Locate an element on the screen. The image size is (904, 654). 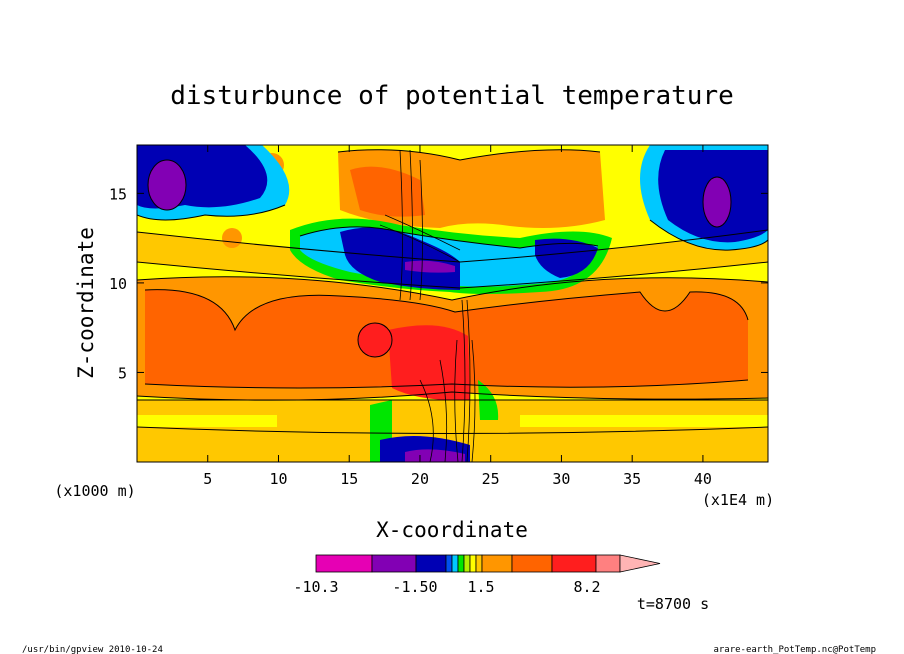
x-tick-label: 35 is located at coordinates (632, 479).